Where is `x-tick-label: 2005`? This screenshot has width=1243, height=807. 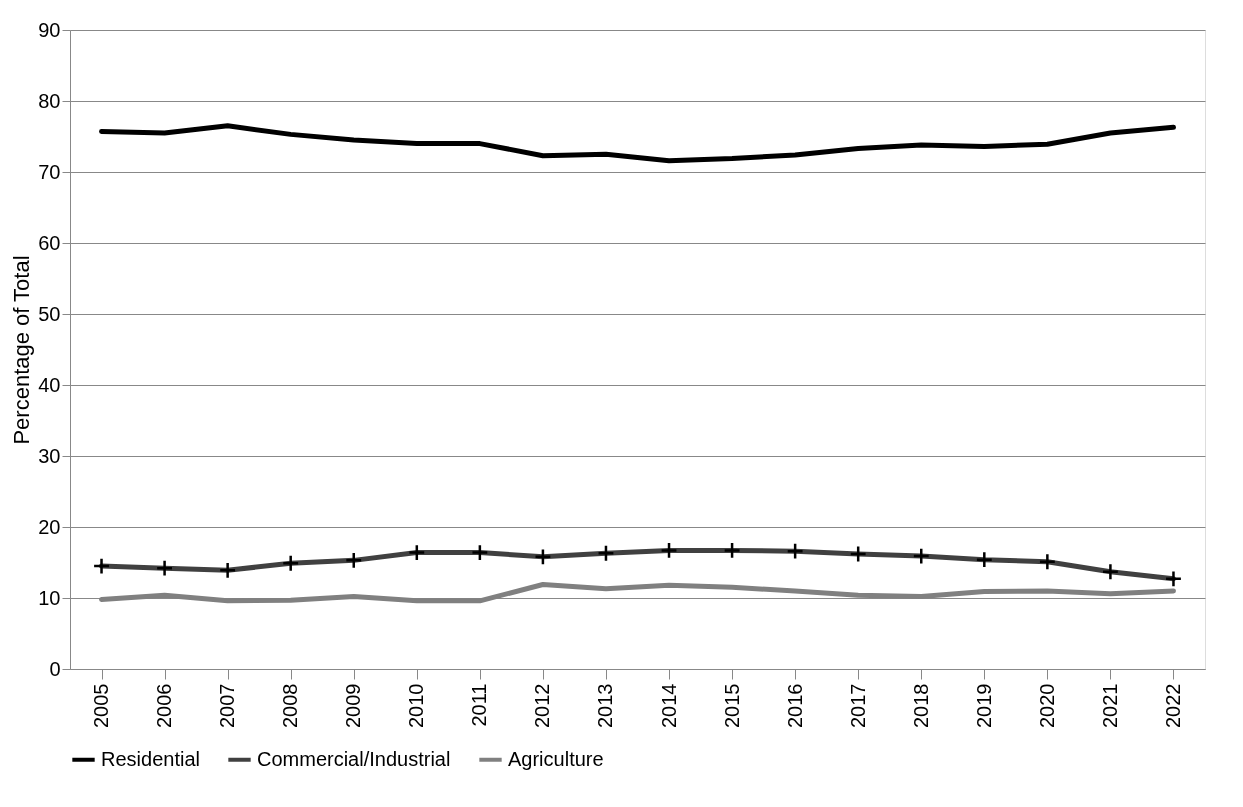
x-tick-label: 2005 is located at coordinates (101, 705).